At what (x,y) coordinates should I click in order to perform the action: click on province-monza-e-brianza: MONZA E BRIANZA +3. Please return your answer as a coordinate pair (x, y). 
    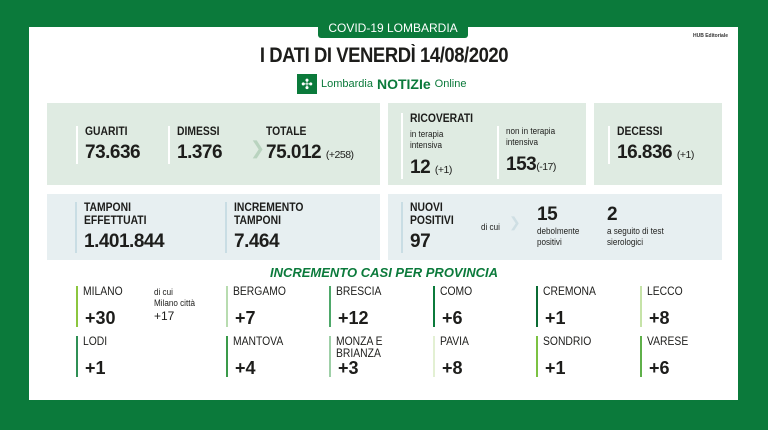
    Looking at the image, I should click on (363, 357).